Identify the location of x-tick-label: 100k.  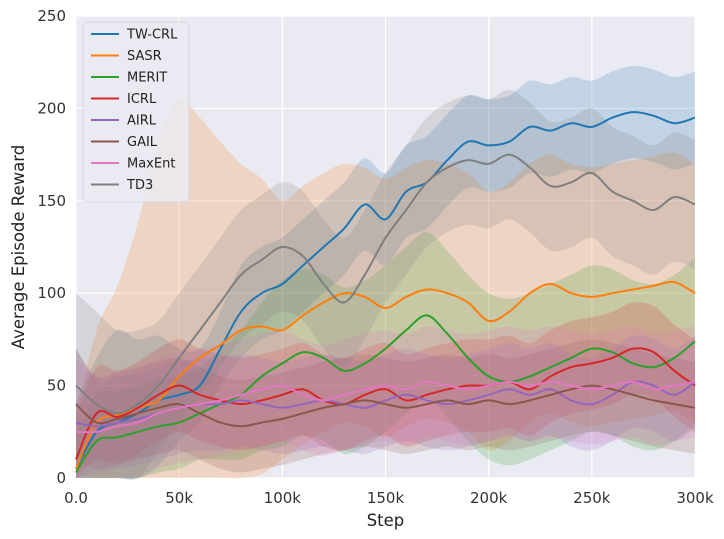
(283, 498).